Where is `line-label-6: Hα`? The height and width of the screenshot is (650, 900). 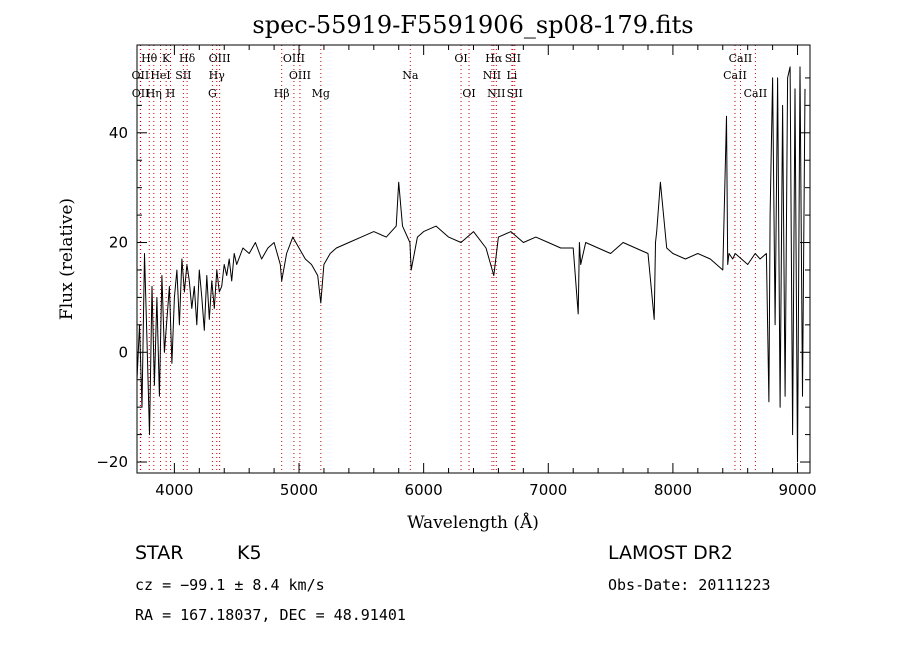 line-label-6: Hα is located at coordinates (494, 58).